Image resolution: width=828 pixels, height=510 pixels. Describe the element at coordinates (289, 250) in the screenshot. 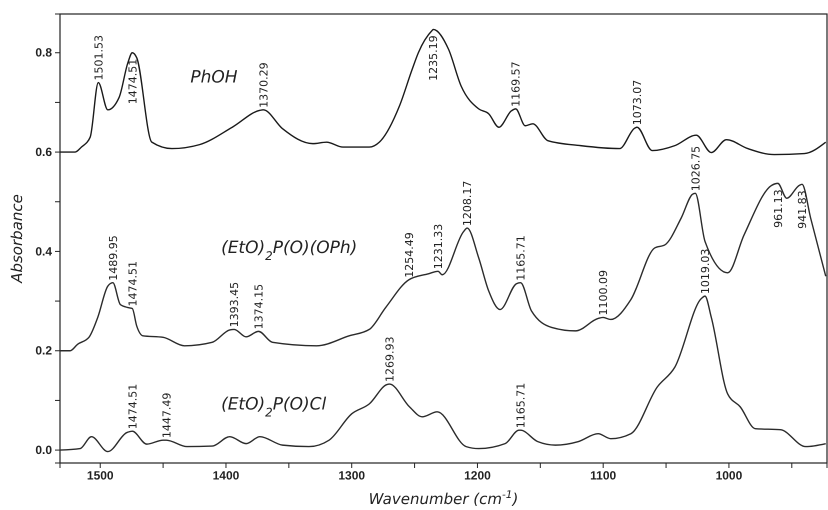

I see `text: (EtO)$_{2}$P(O)(OPh)` at that location.